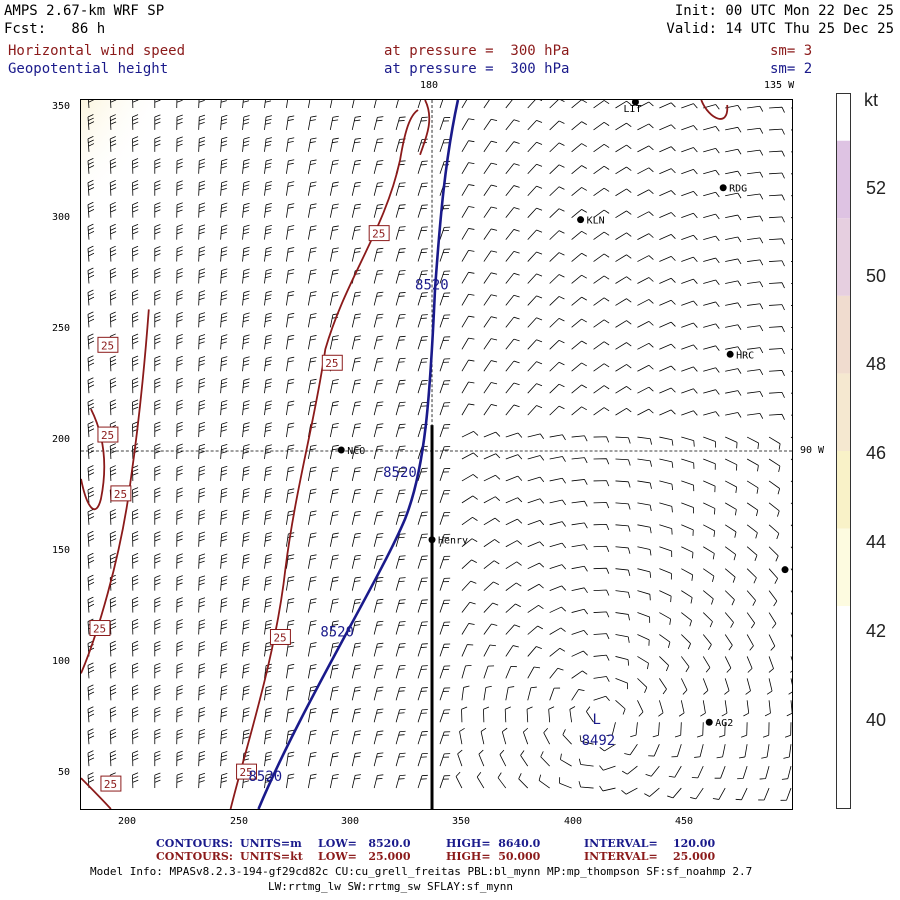 The height and width of the screenshot is (900, 900). I want to click on field1-name: Horizontal wind speed, so click(97, 51).